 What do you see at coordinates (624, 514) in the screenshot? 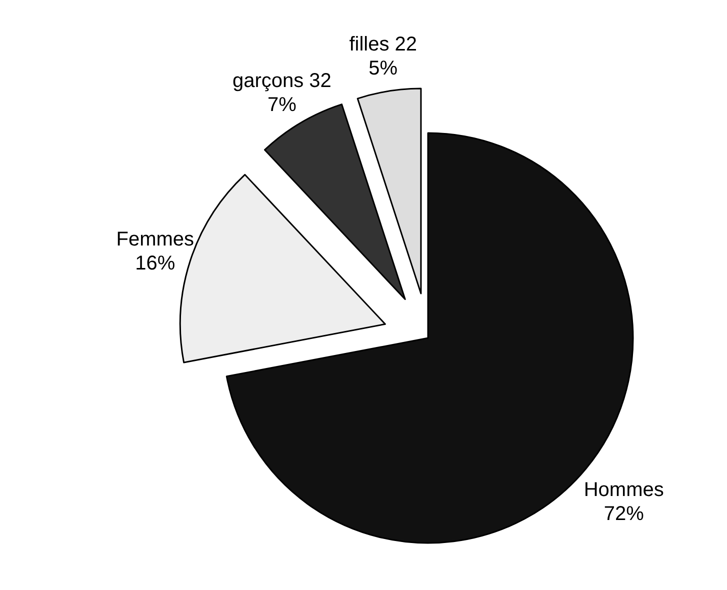
I see `data-label: 72%` at bounding box center [624, 514].